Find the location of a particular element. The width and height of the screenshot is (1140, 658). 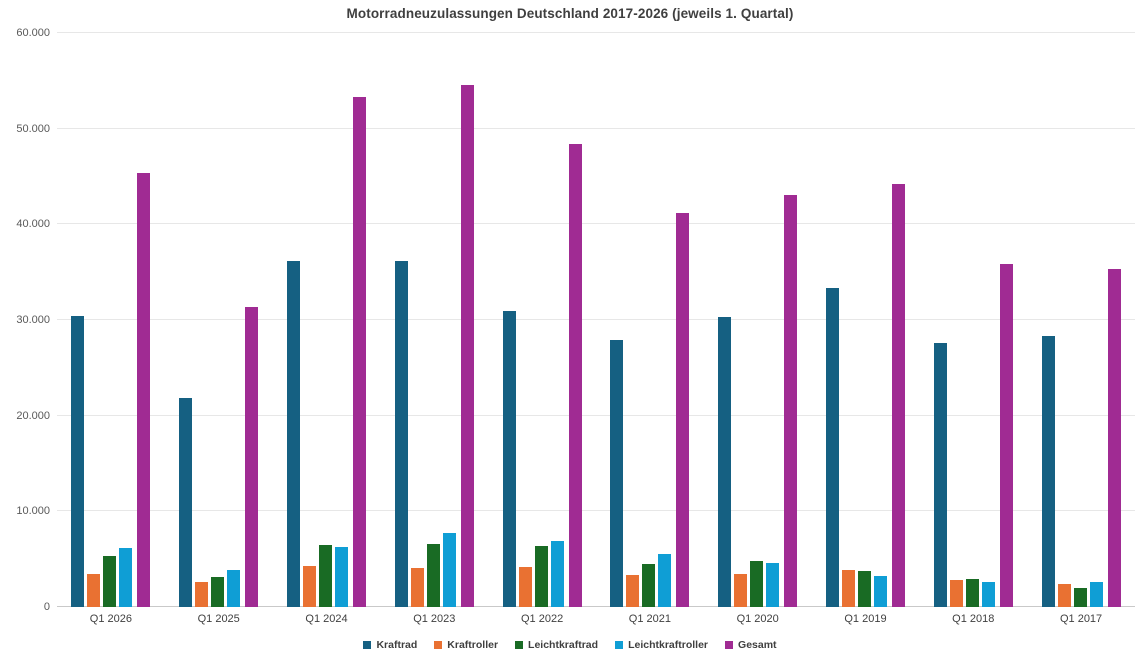

bar-leichtkraftroller-q1-2026 is located at coordinates (126, 577).